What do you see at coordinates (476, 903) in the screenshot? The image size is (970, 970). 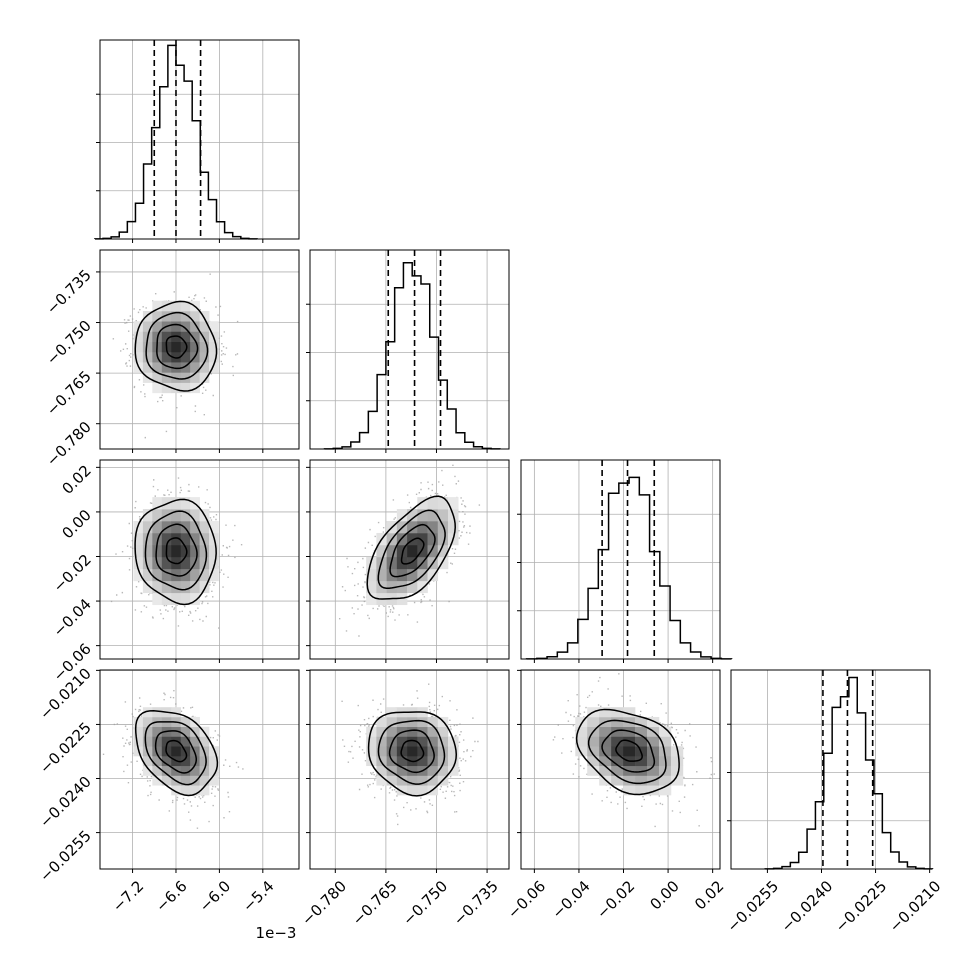 I see `x-tick-label-1-3: −0.735` at bounding box center [476, 903].